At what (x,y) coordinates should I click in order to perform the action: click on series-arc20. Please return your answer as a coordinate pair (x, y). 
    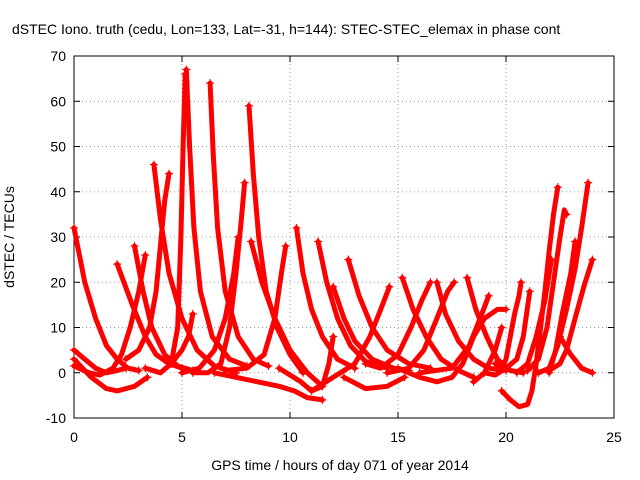
    Looking at the image, I should click on (353, 305).